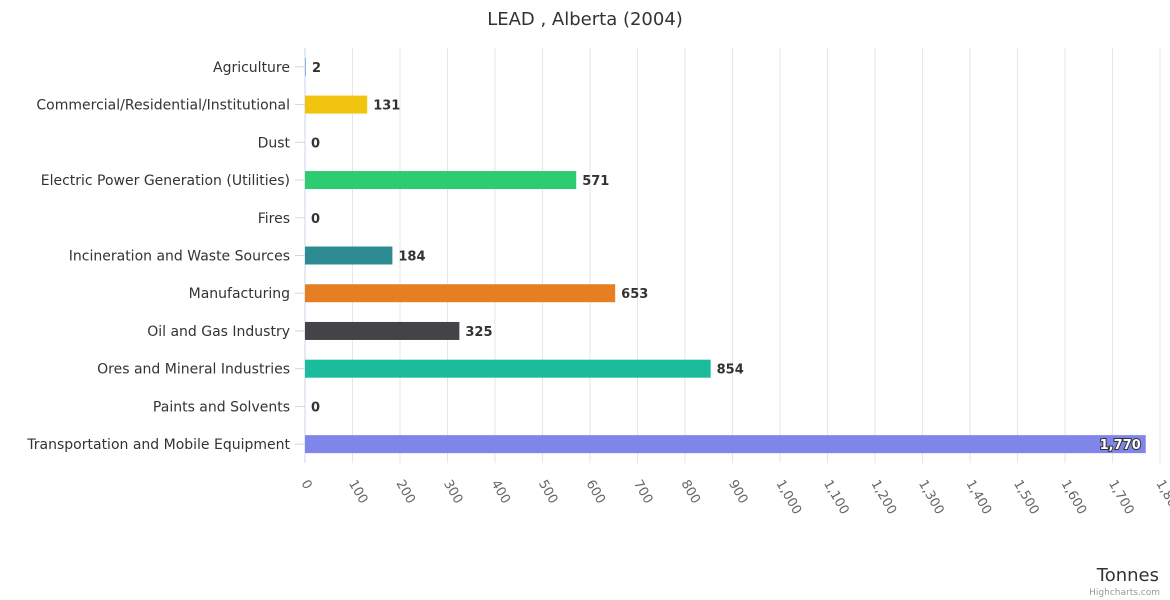  I want to click on x-tick-label: 1,700, so click(1121, 498).